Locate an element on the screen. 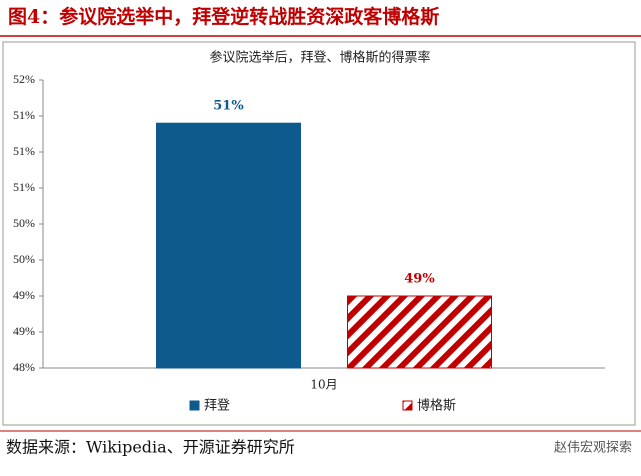  value-label: 51% is located at coordinates (228, 106).